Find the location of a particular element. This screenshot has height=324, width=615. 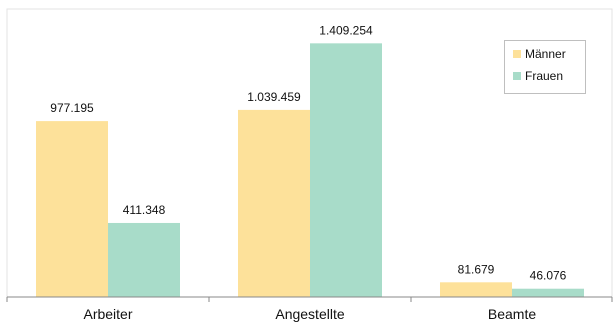

value-label-maenner-arbeiter: 977.195 is located at coordinates (72, 108).